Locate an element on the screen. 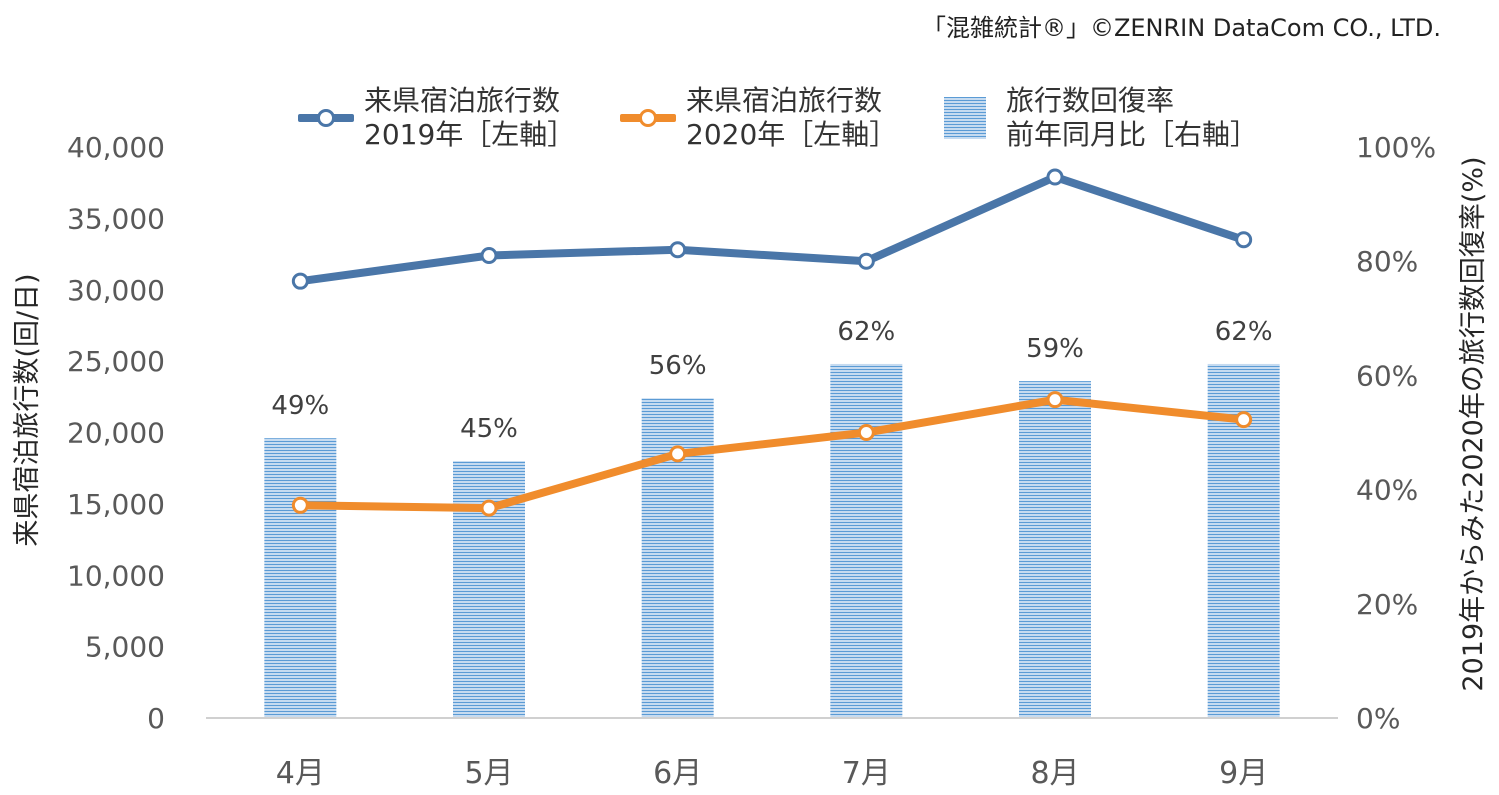  y-axis-title: 来県宿泊旅行数(回/日) is located at coordinates (27, 409).